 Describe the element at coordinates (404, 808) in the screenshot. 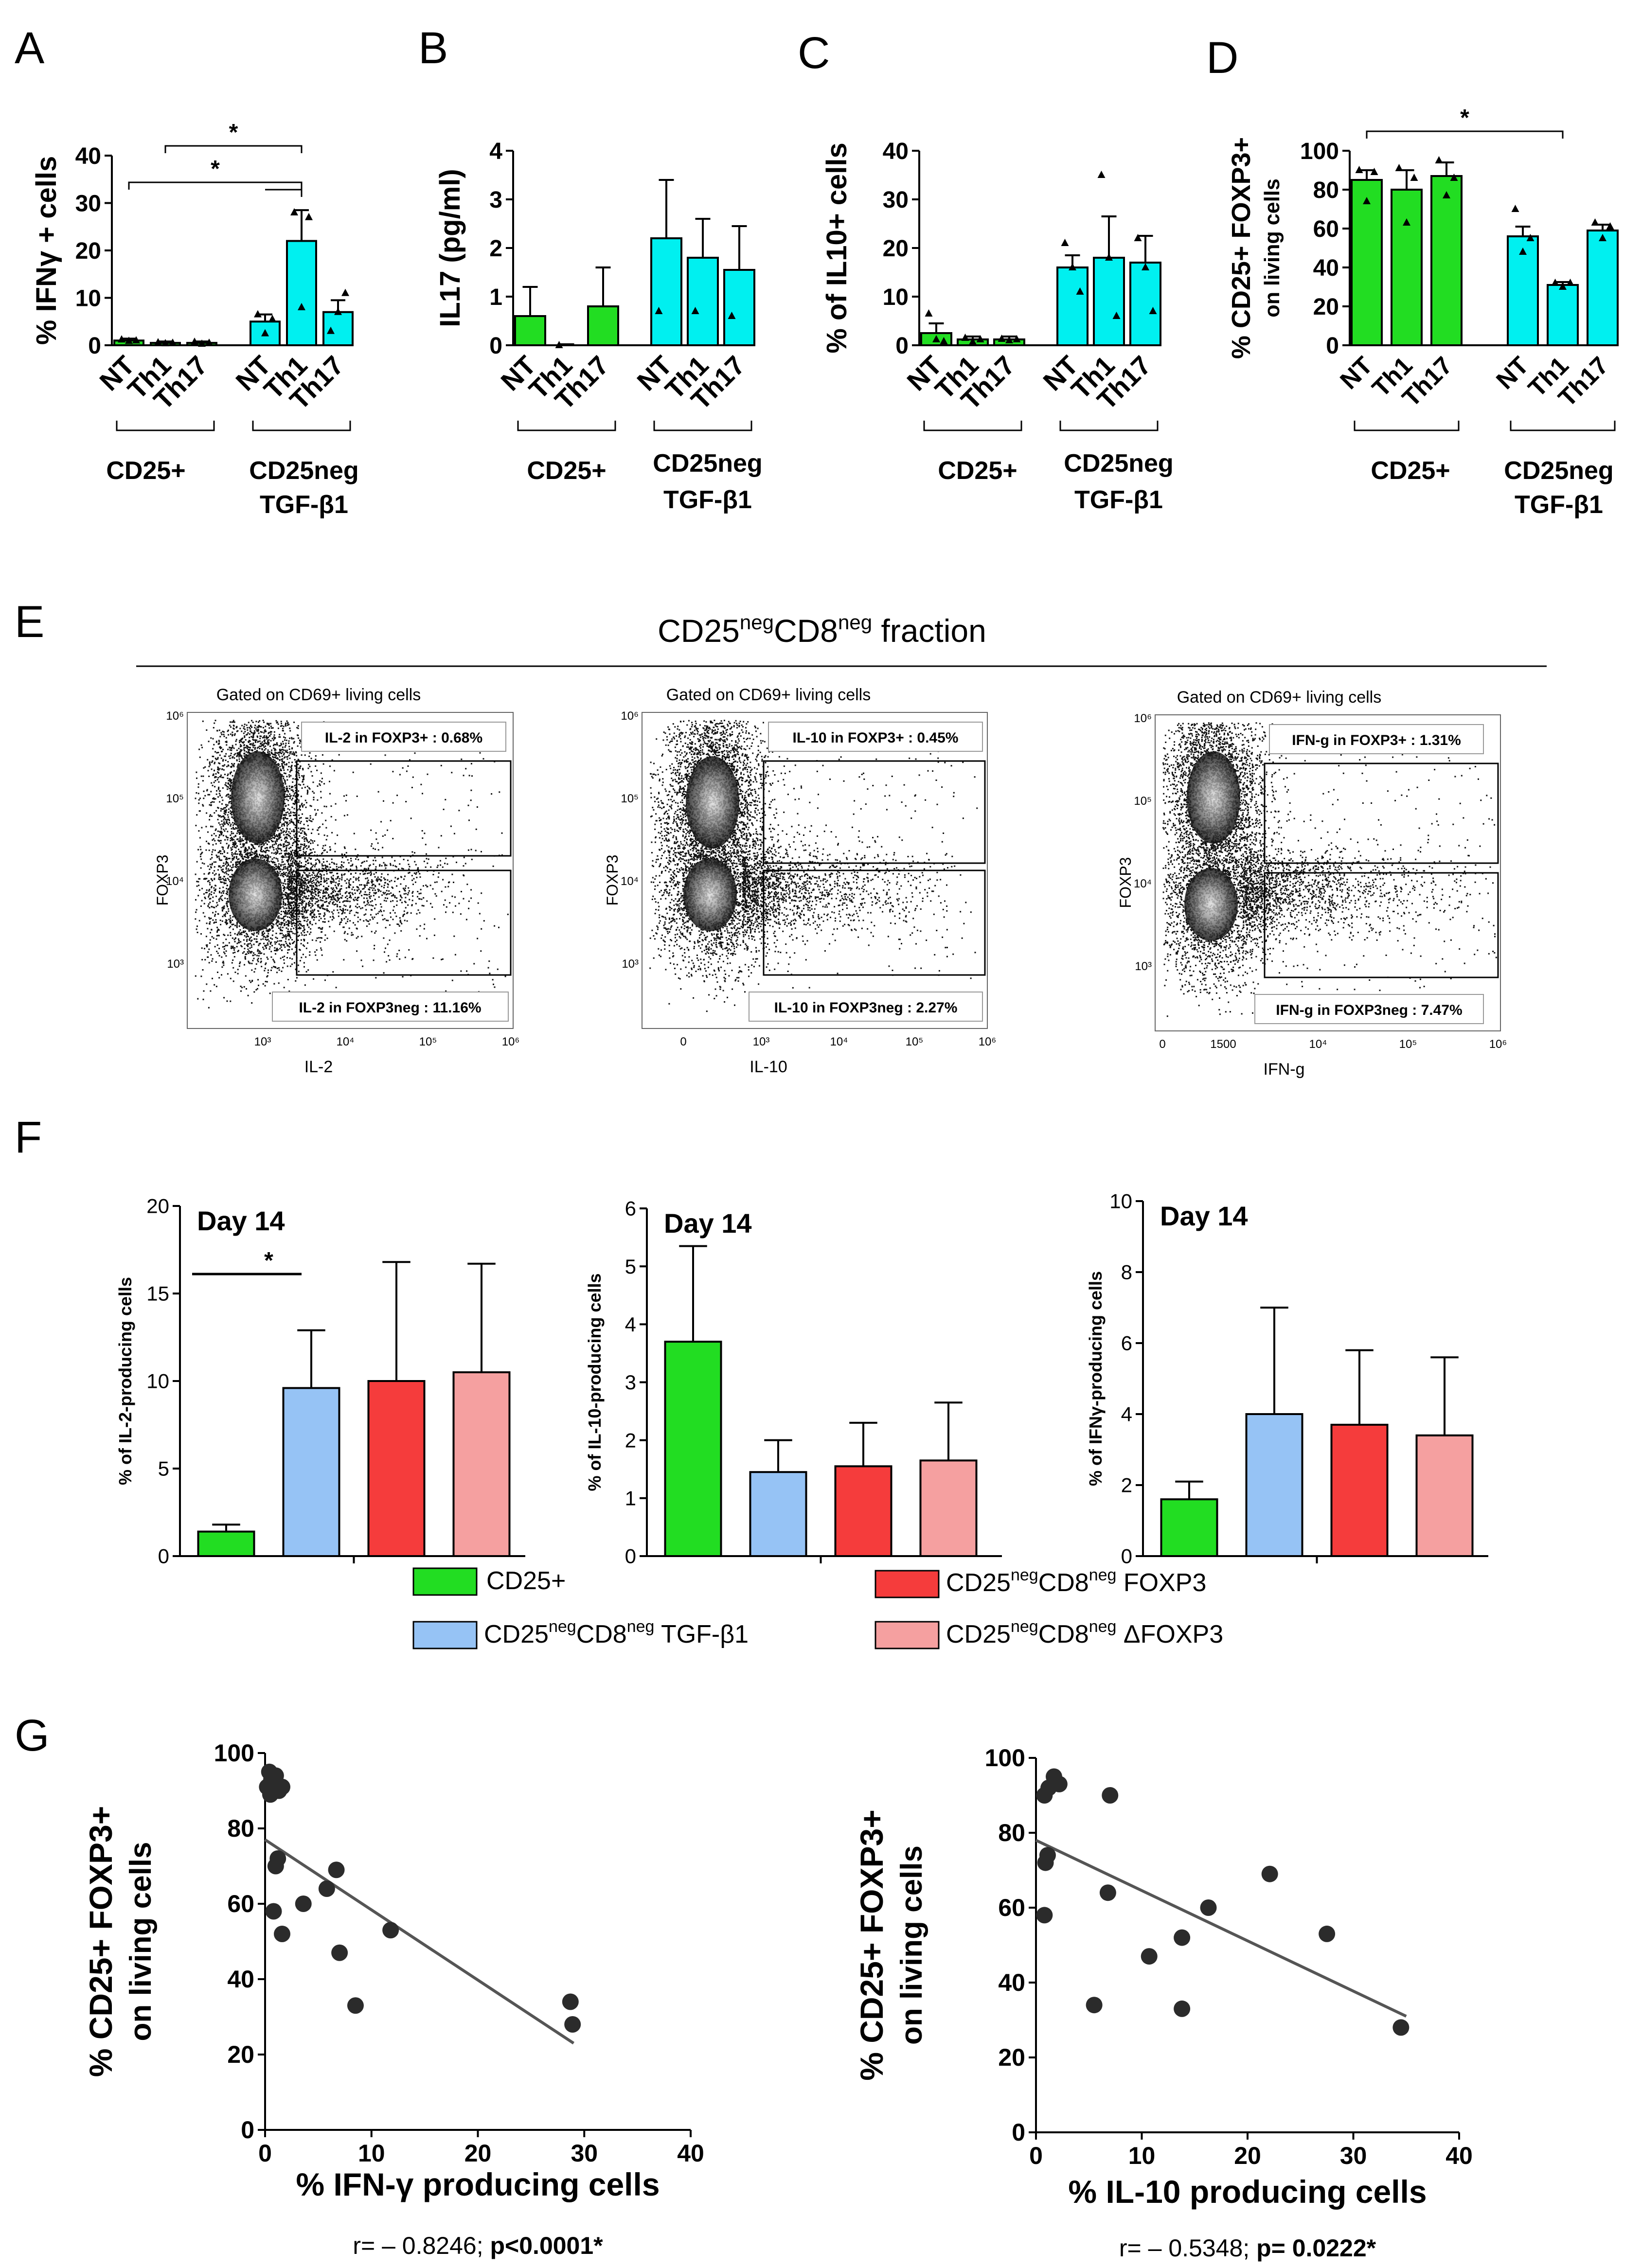

I see `gate-foxp3pos` at that location.